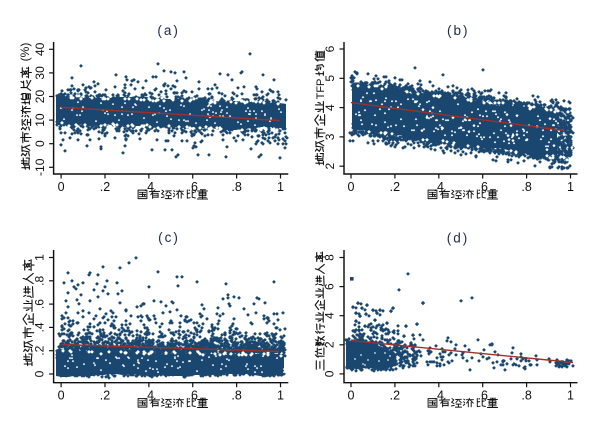 Image resolution: width=600 pixels, height=442 pixels. What do you see at coordinates (40, 49) in the screenshot?
I see `svg-text: 40` at bounding box center [40, 49].